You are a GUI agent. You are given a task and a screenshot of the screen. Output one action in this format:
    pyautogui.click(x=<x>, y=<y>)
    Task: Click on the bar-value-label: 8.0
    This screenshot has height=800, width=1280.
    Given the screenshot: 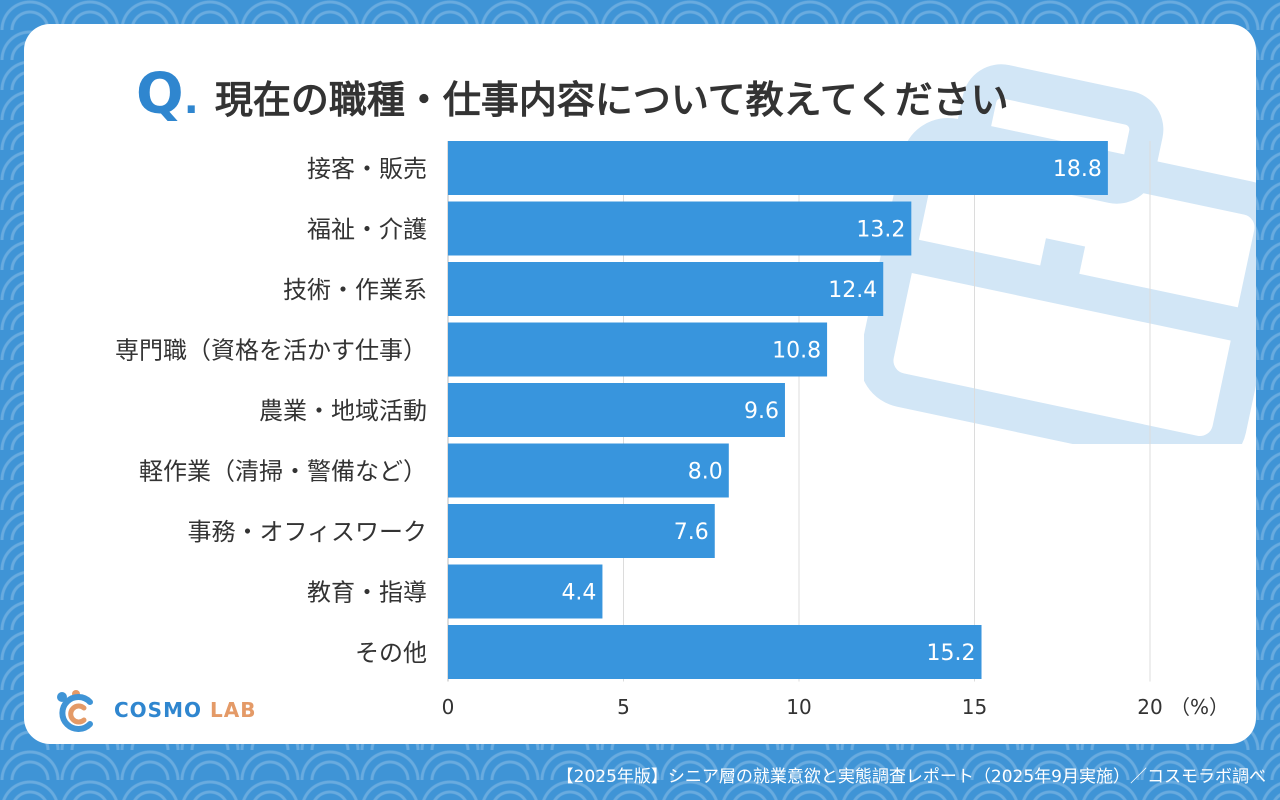 What is the action you would take?
    pyautogui.click(x=705, y=472)
    